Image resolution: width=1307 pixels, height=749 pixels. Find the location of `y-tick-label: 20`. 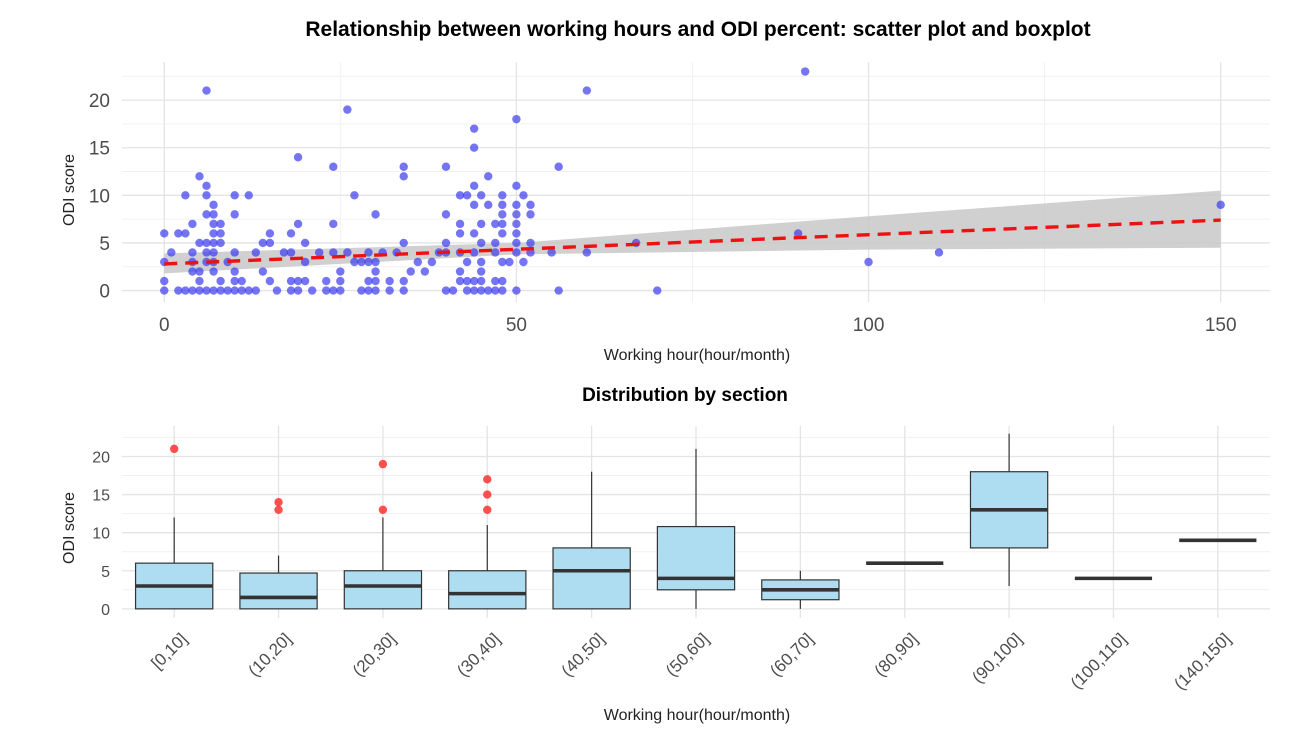

y-tick-label: 20 is located at coordinates (101, 457).